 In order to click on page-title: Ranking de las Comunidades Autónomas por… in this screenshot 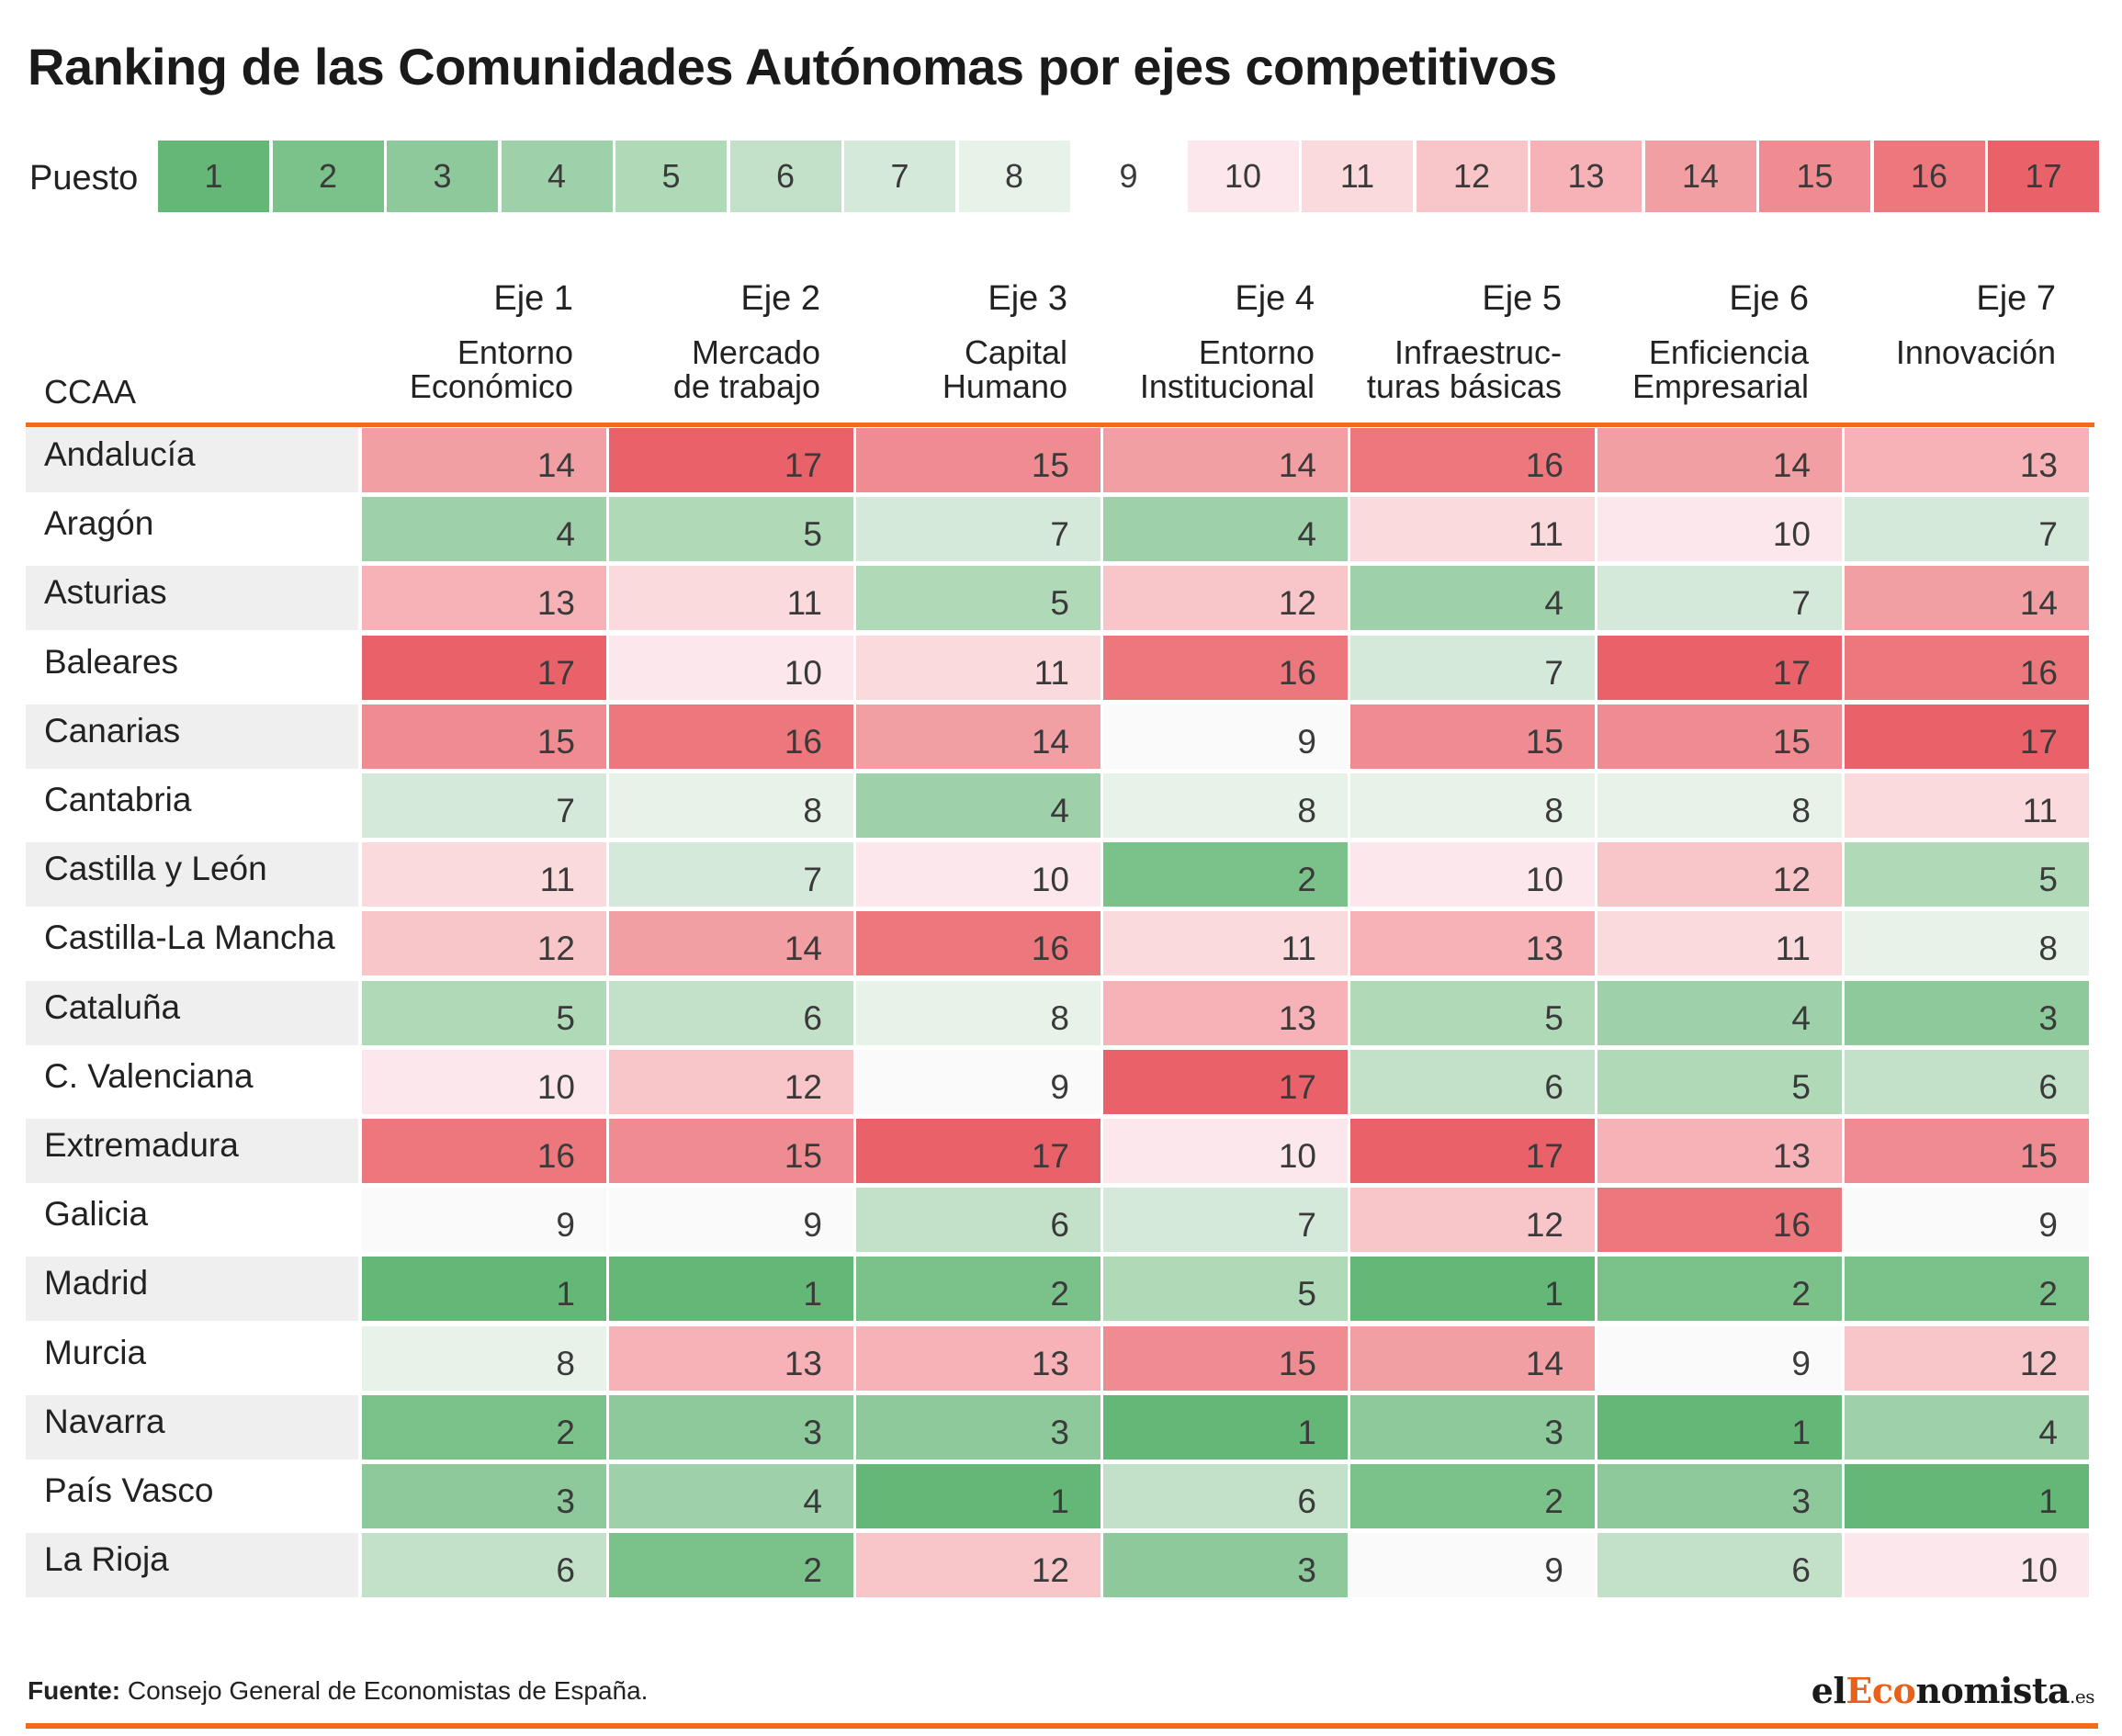, I will do `click(792, 67)`.